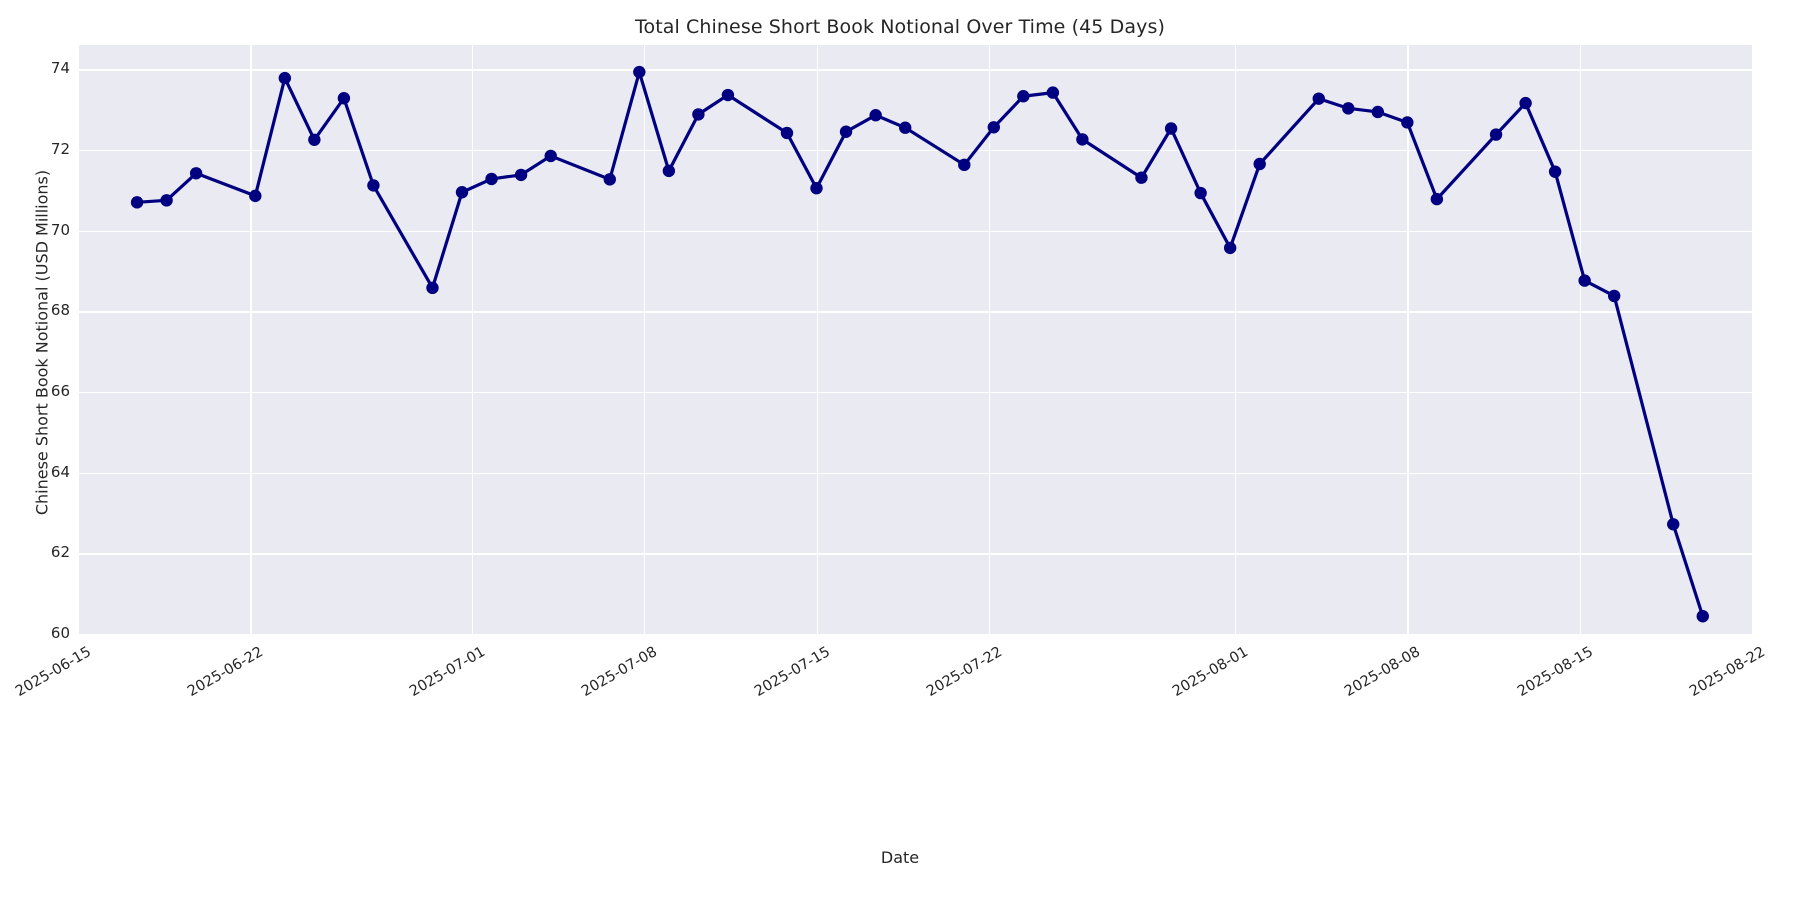 This screenshot has width=1800, height=900. I want to click on y-tick-label: 72, so click(60, 148).